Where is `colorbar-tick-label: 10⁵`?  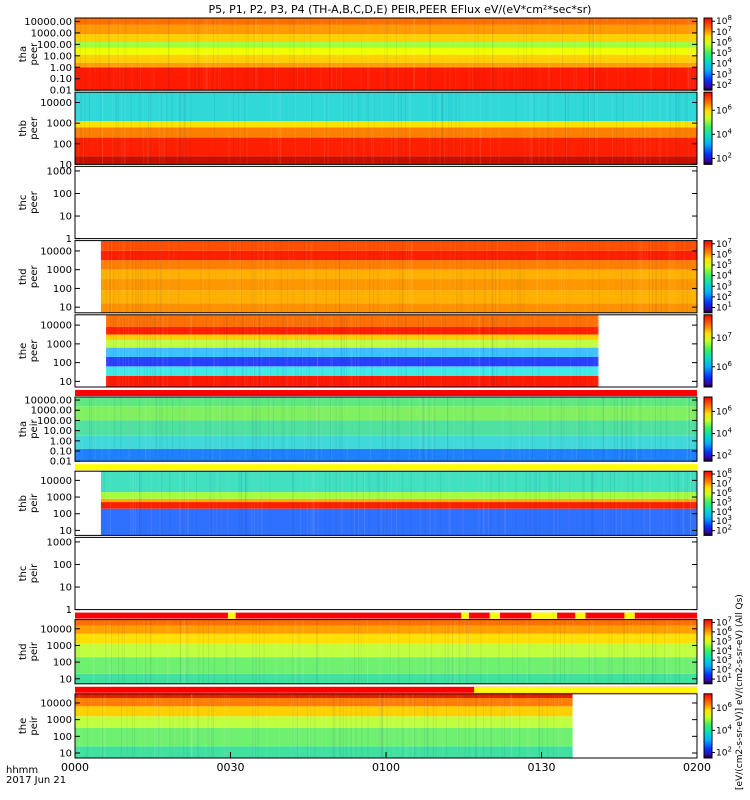 colorbar-tick-label: 10⁵ is located at coordinates (724, 640).